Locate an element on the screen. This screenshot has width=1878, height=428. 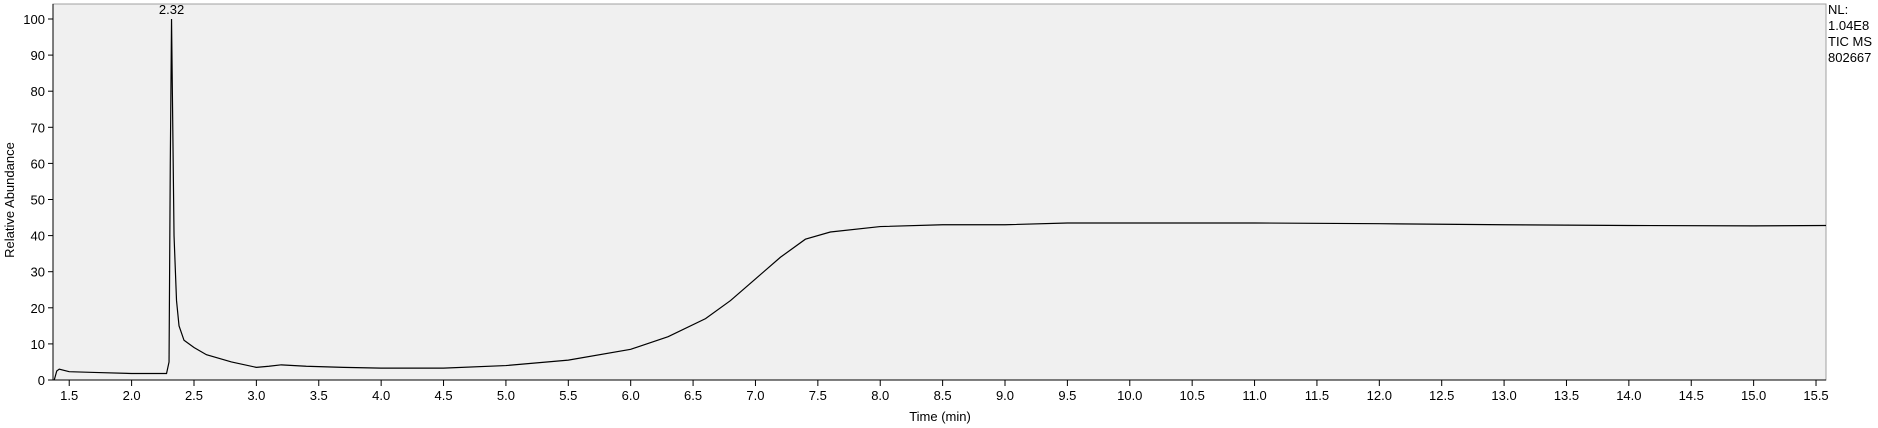
x-tick-label: 5.0 is located at coordinates (506, 395).